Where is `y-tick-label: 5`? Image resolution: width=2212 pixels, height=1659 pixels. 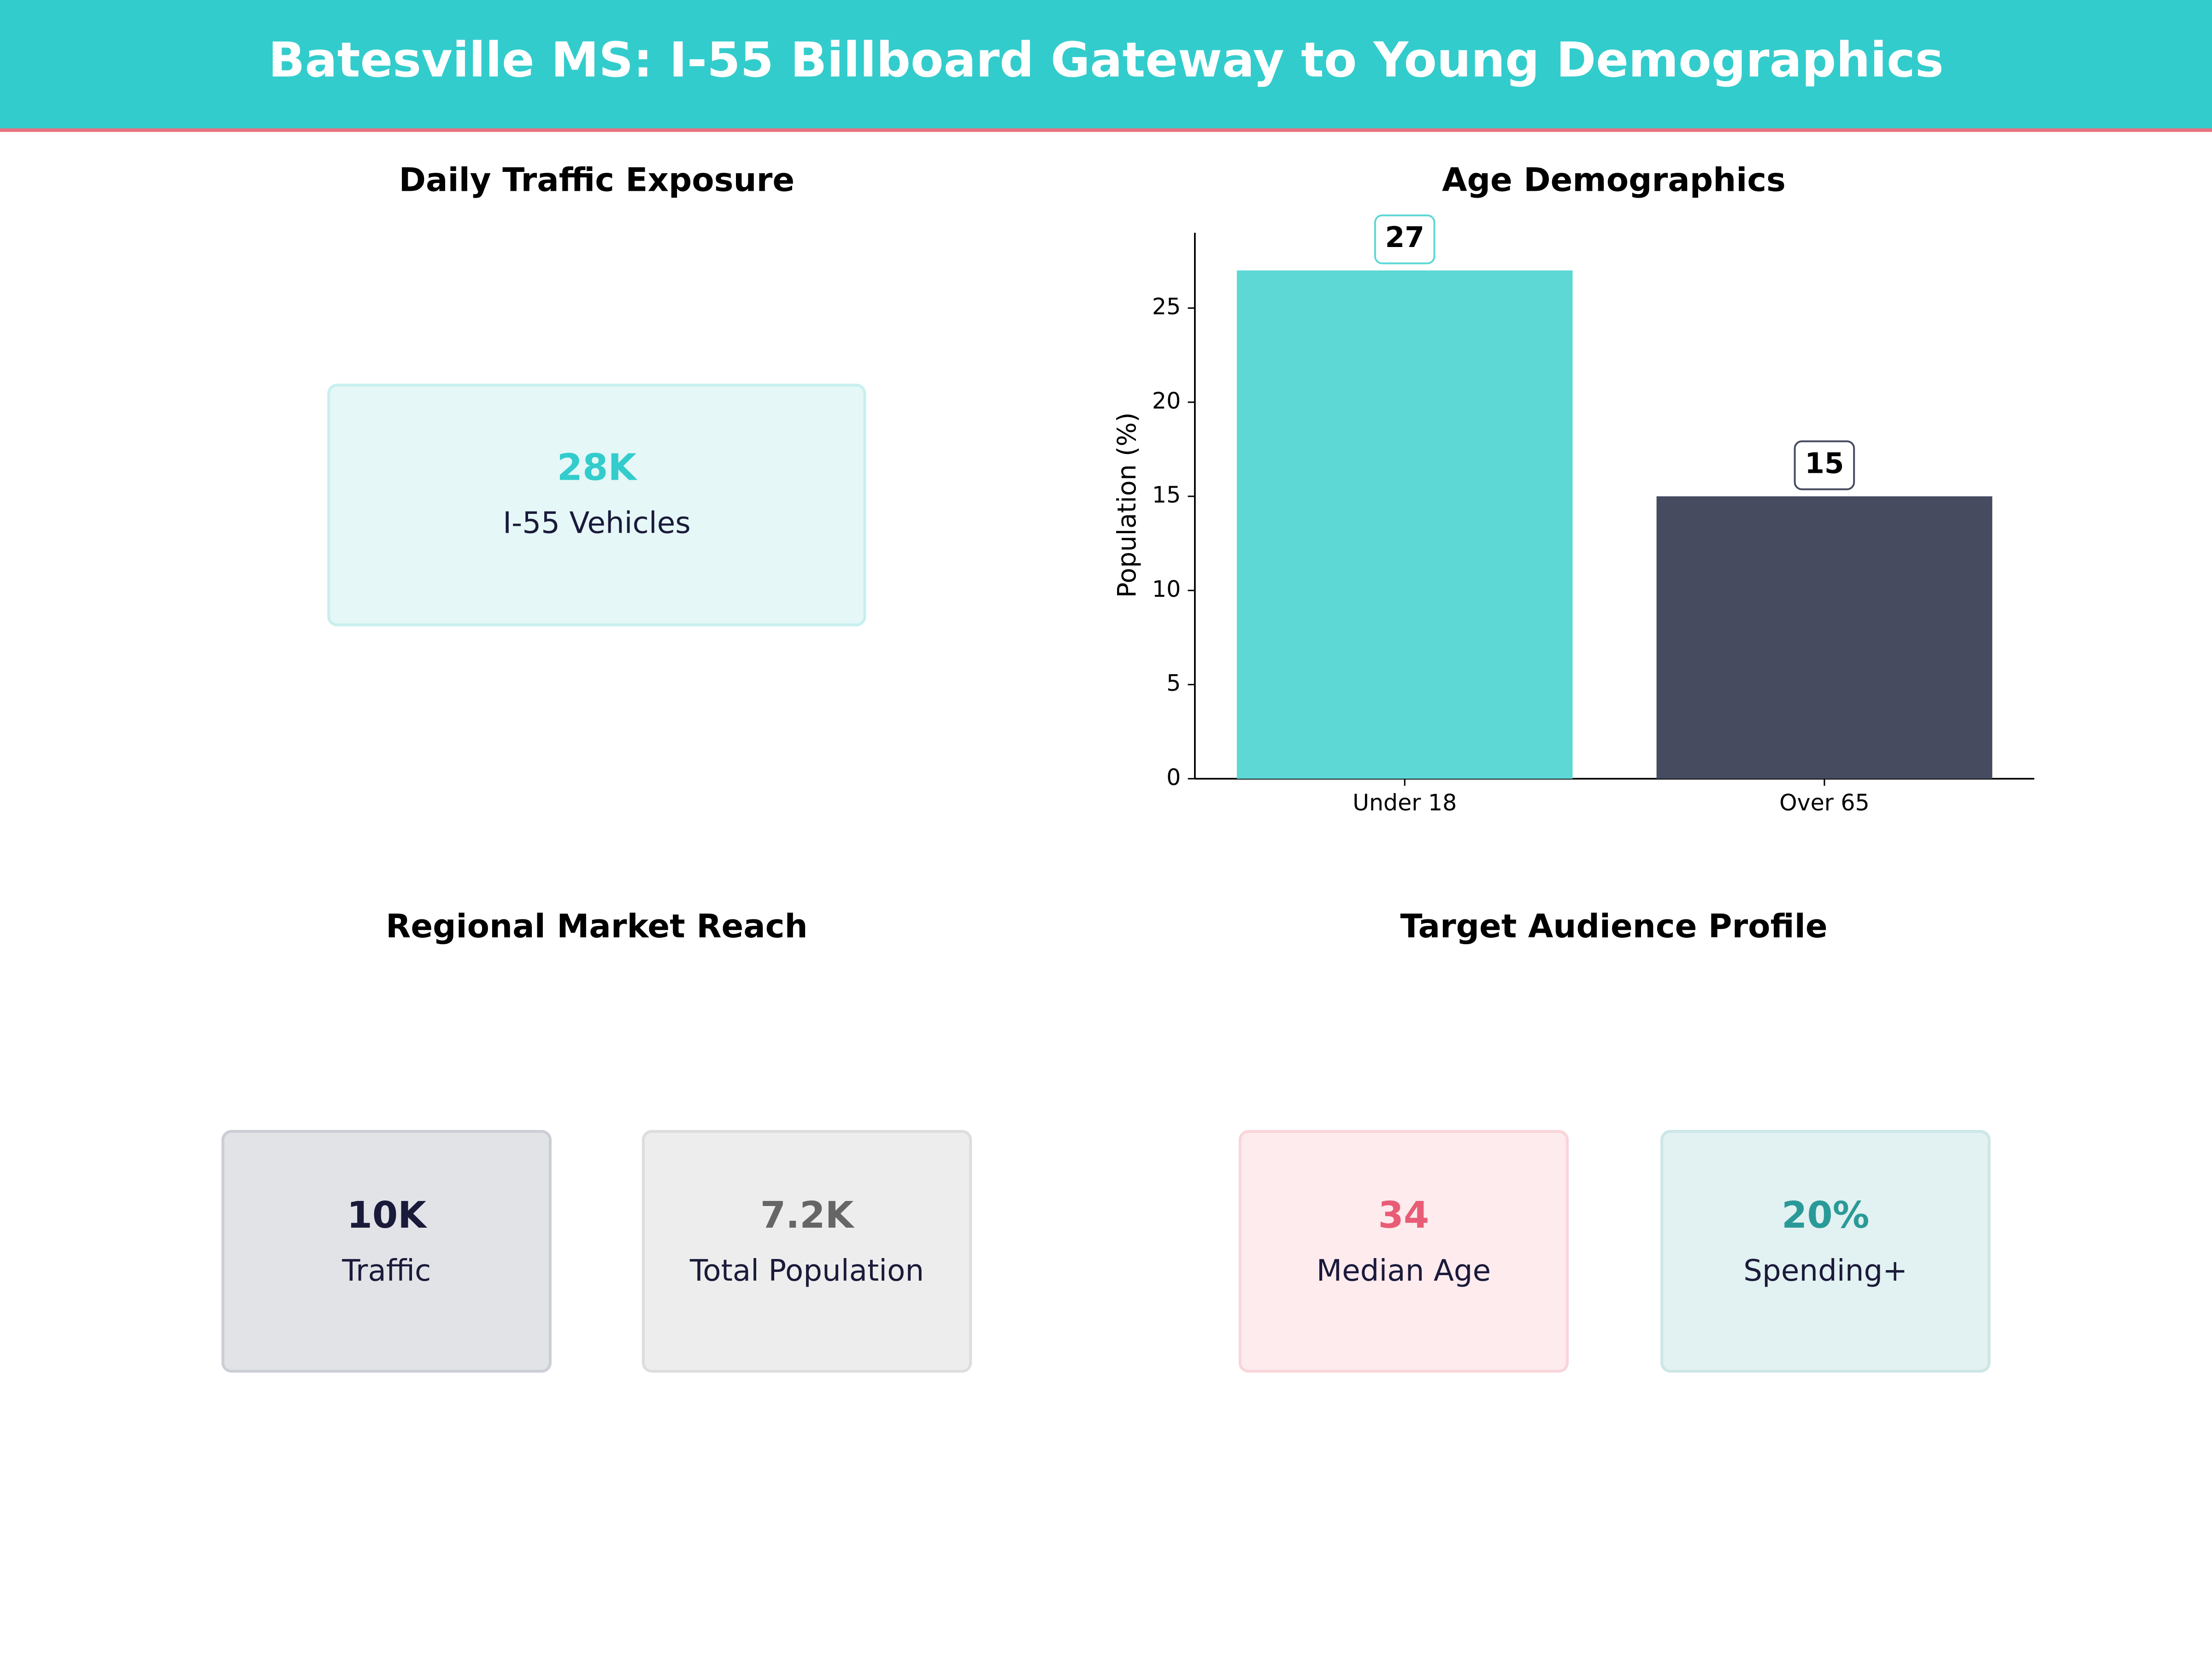 y-tick-label: 5 is located at coordinates (1173, 683).